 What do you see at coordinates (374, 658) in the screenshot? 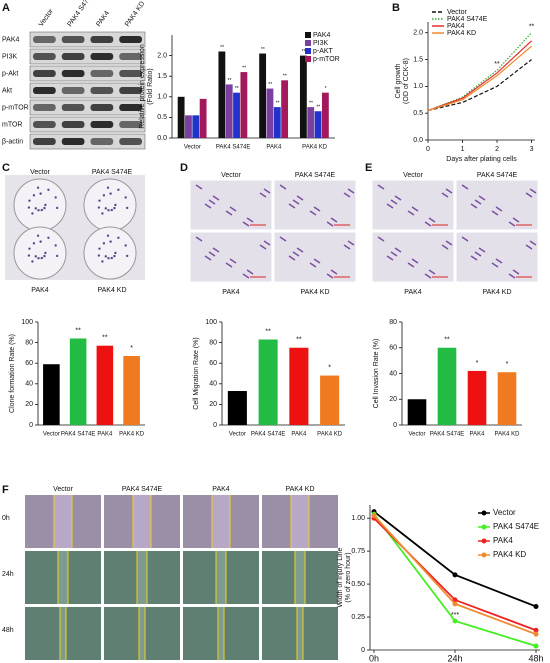
I see `x-tick-label: 0h` at bounding box center [374, 658].